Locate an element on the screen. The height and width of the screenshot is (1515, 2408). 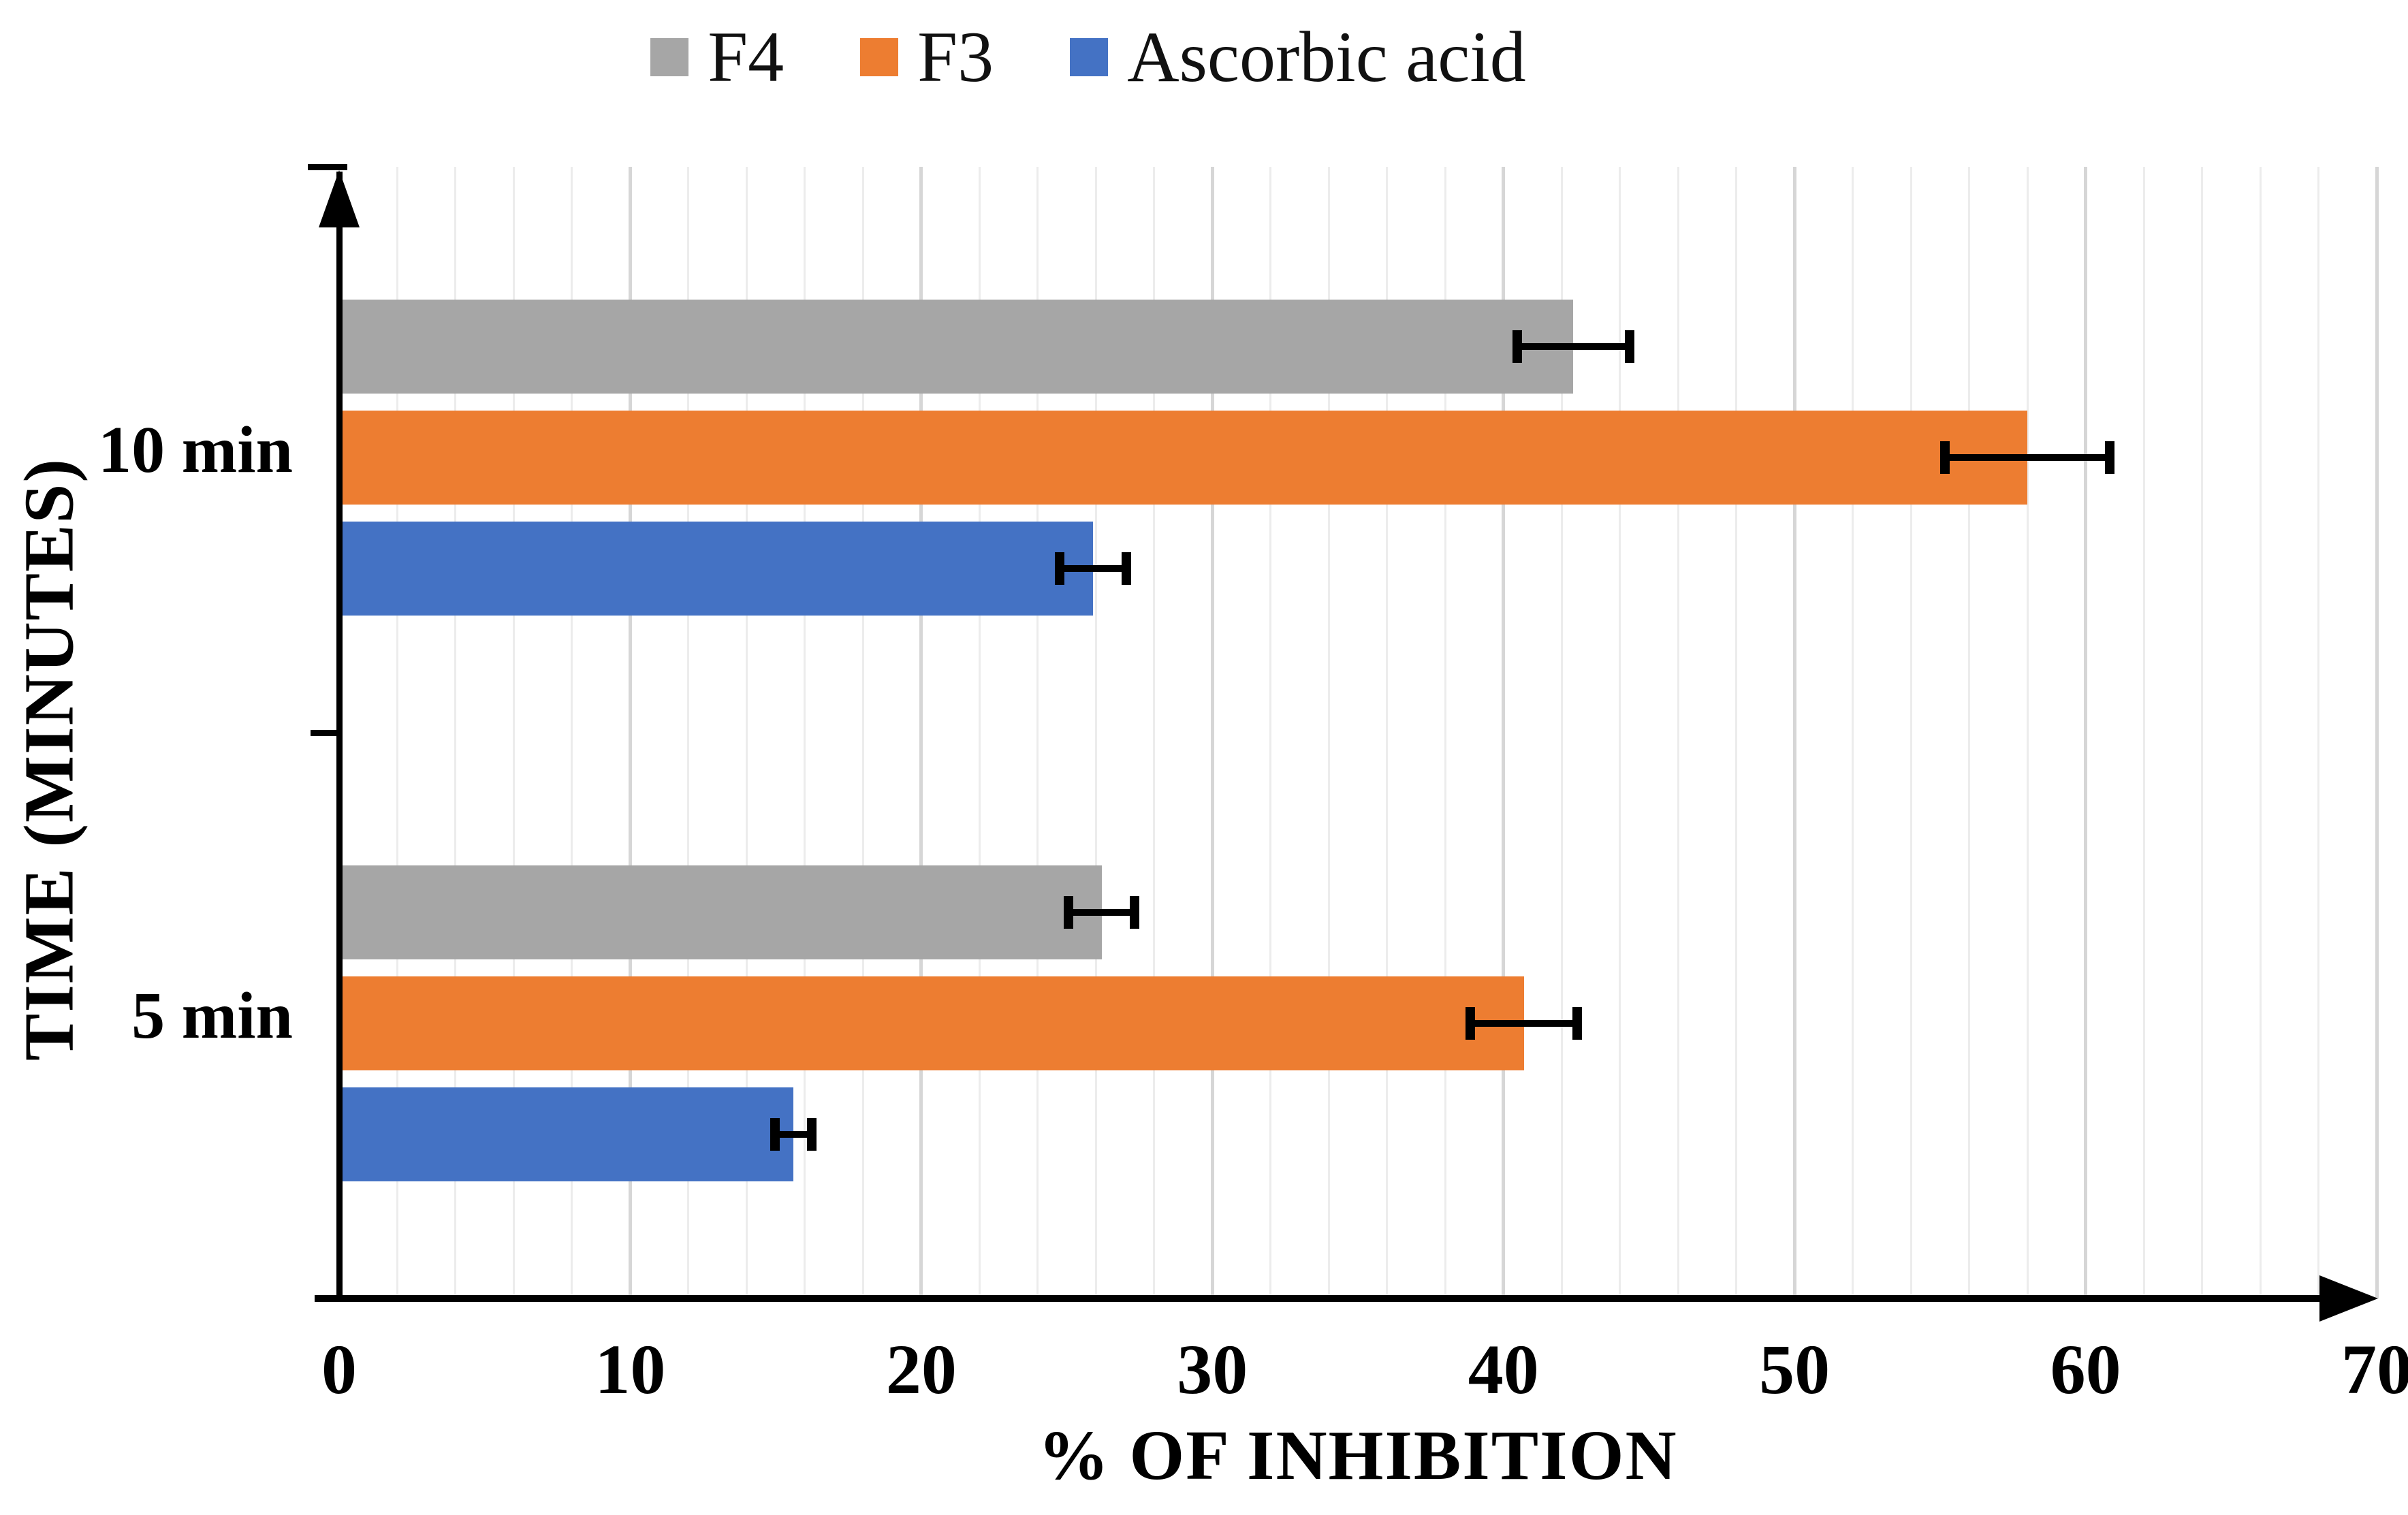
x-tick-label-20: 20 is located at coordinates (921, 1369).